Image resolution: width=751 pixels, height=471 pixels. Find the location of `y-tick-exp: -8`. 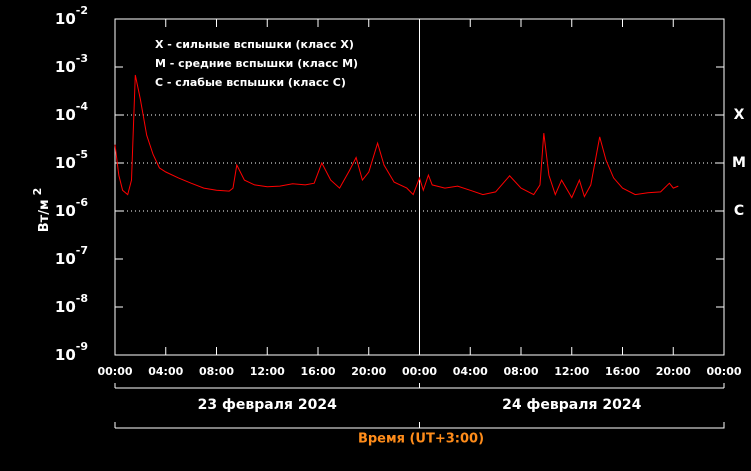

y-tick-exp: -8 is located at coordinates (82, 298).